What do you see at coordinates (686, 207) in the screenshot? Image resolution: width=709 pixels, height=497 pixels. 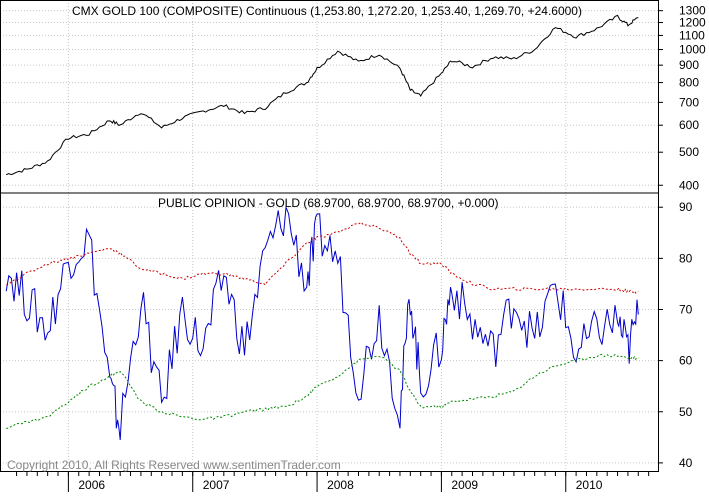 I see `y-tick-label: 90` at bounding box center [686, 207].